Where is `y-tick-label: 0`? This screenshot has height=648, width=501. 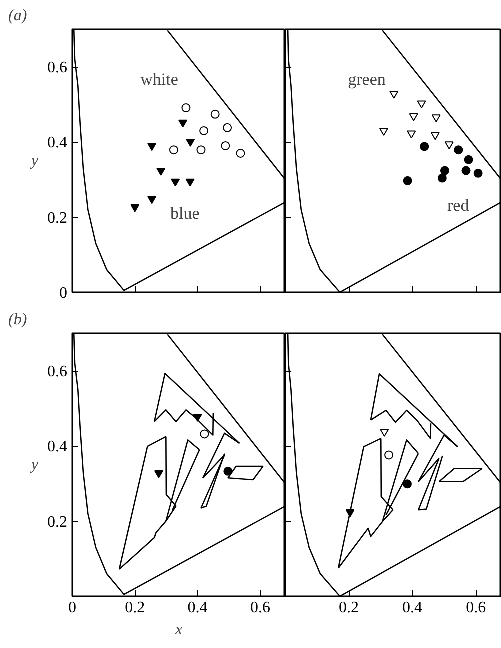 y-tick-label: 0 is located at coordinates (64, 293).